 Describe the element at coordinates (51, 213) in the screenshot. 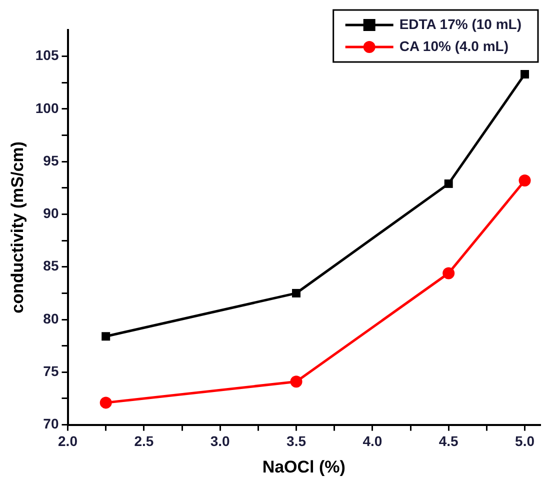

I see `y-tick-label: 90` at that location.